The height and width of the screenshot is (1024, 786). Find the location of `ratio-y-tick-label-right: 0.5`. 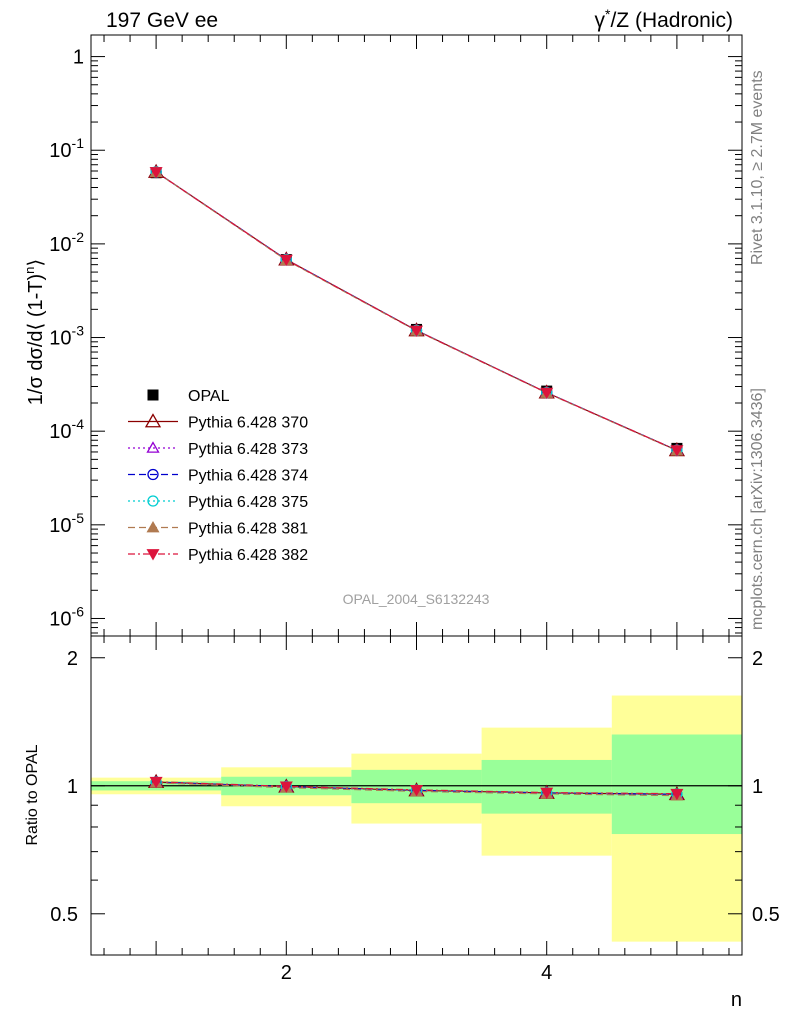

ratio-y-tick-label-right: 0.5 is located at coordinates (766, 915).